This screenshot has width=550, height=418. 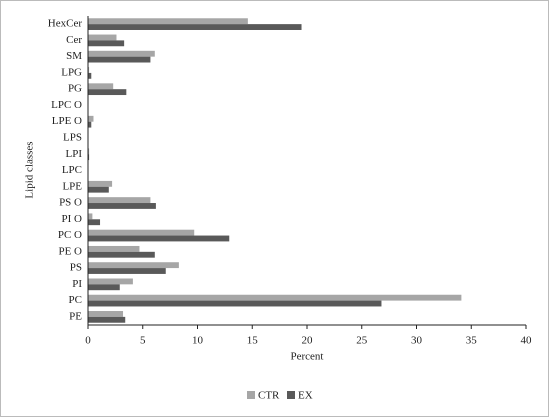 What do you see at coordinates (67, 121) in the screenshot?
I see `y-tick-label: LPE O` at bounding box center [67, 121].